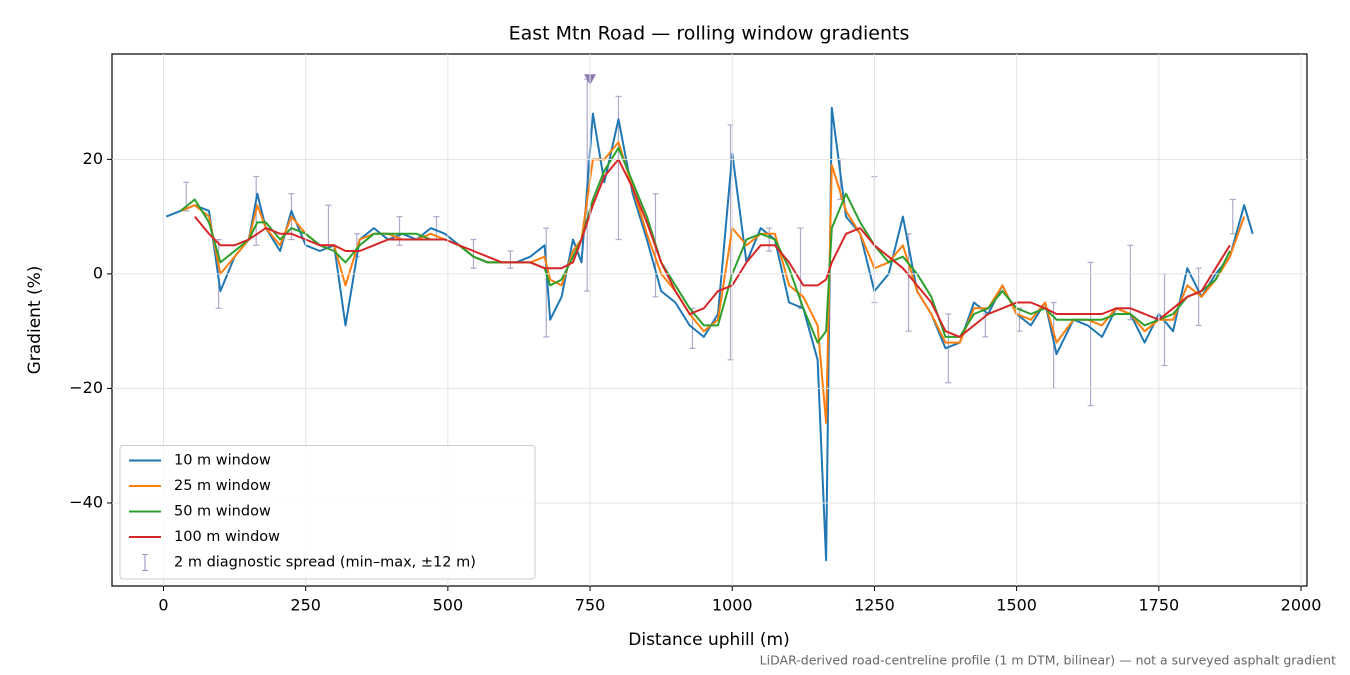 This screenshot has height=675, width=1350. I want to click on x-tick-label: 0, so click(163, 605).